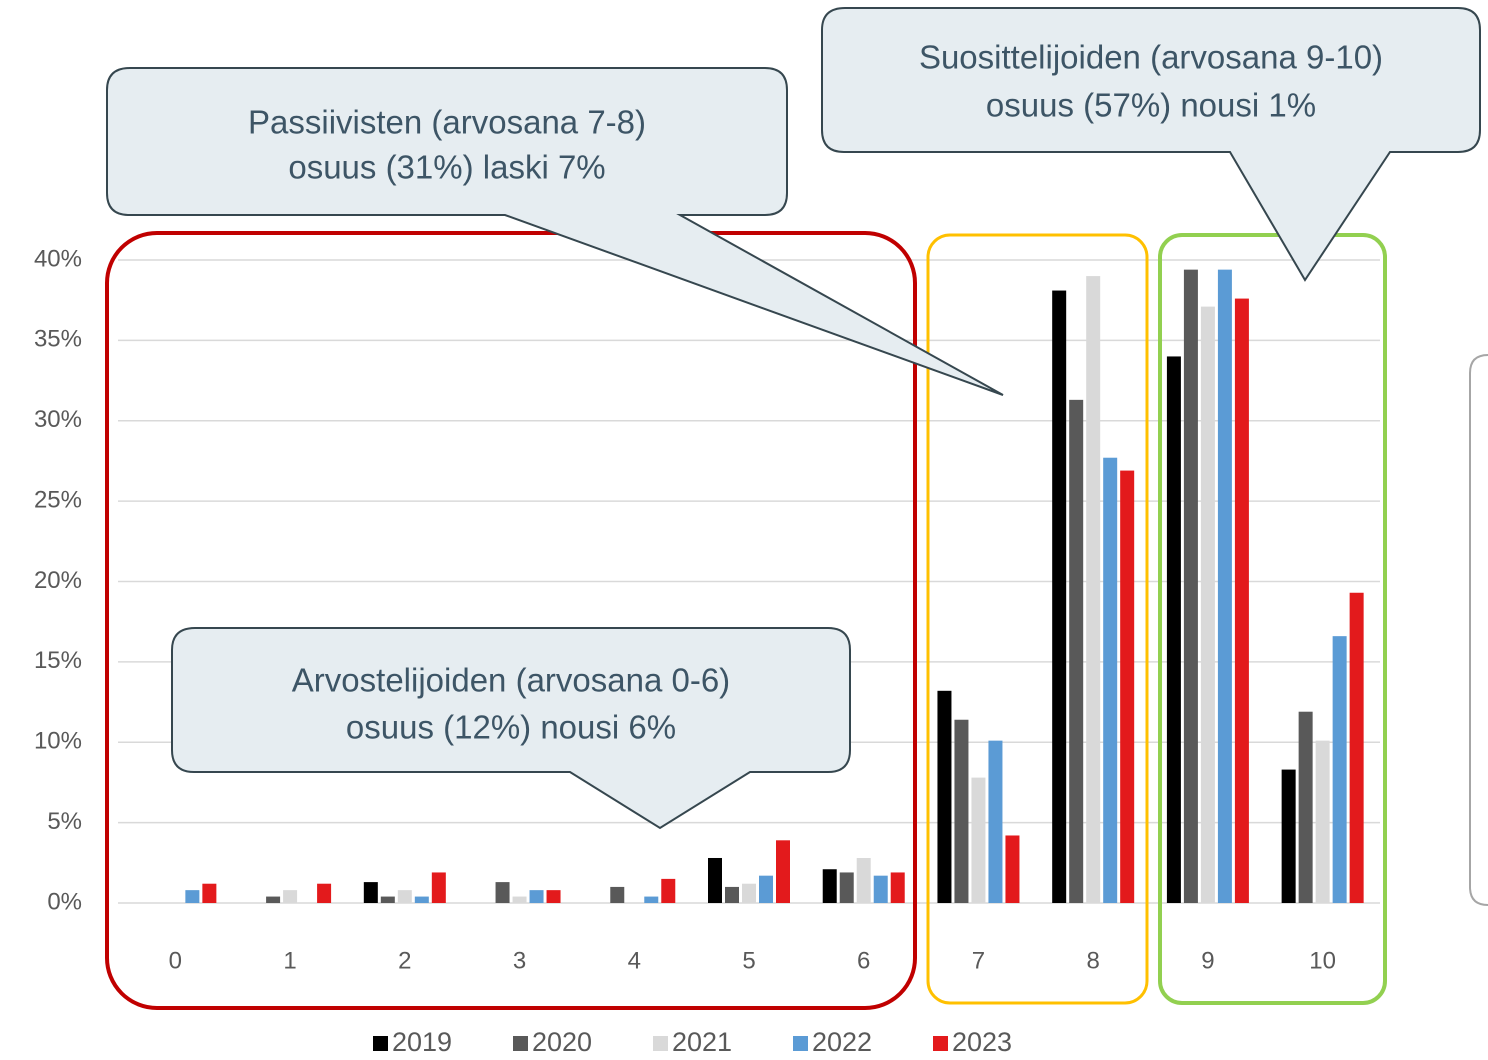 The width and height of the screenshot is (1488, 1060). I want to click on y-tick-label: 20%, so click(58, 580).